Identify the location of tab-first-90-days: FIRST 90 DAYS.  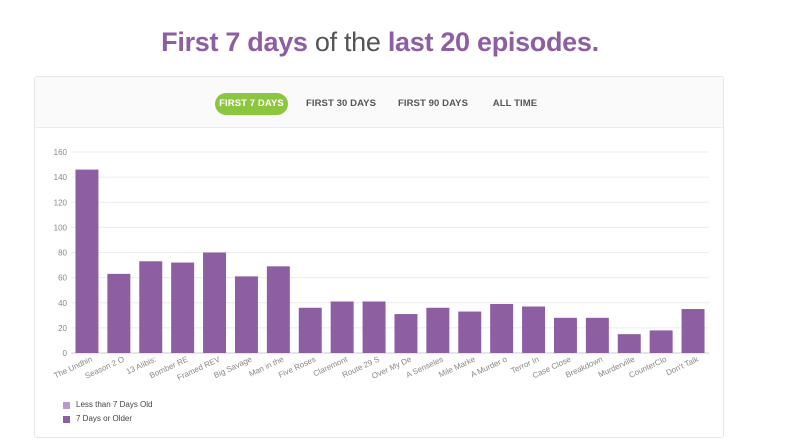
(433, 103).